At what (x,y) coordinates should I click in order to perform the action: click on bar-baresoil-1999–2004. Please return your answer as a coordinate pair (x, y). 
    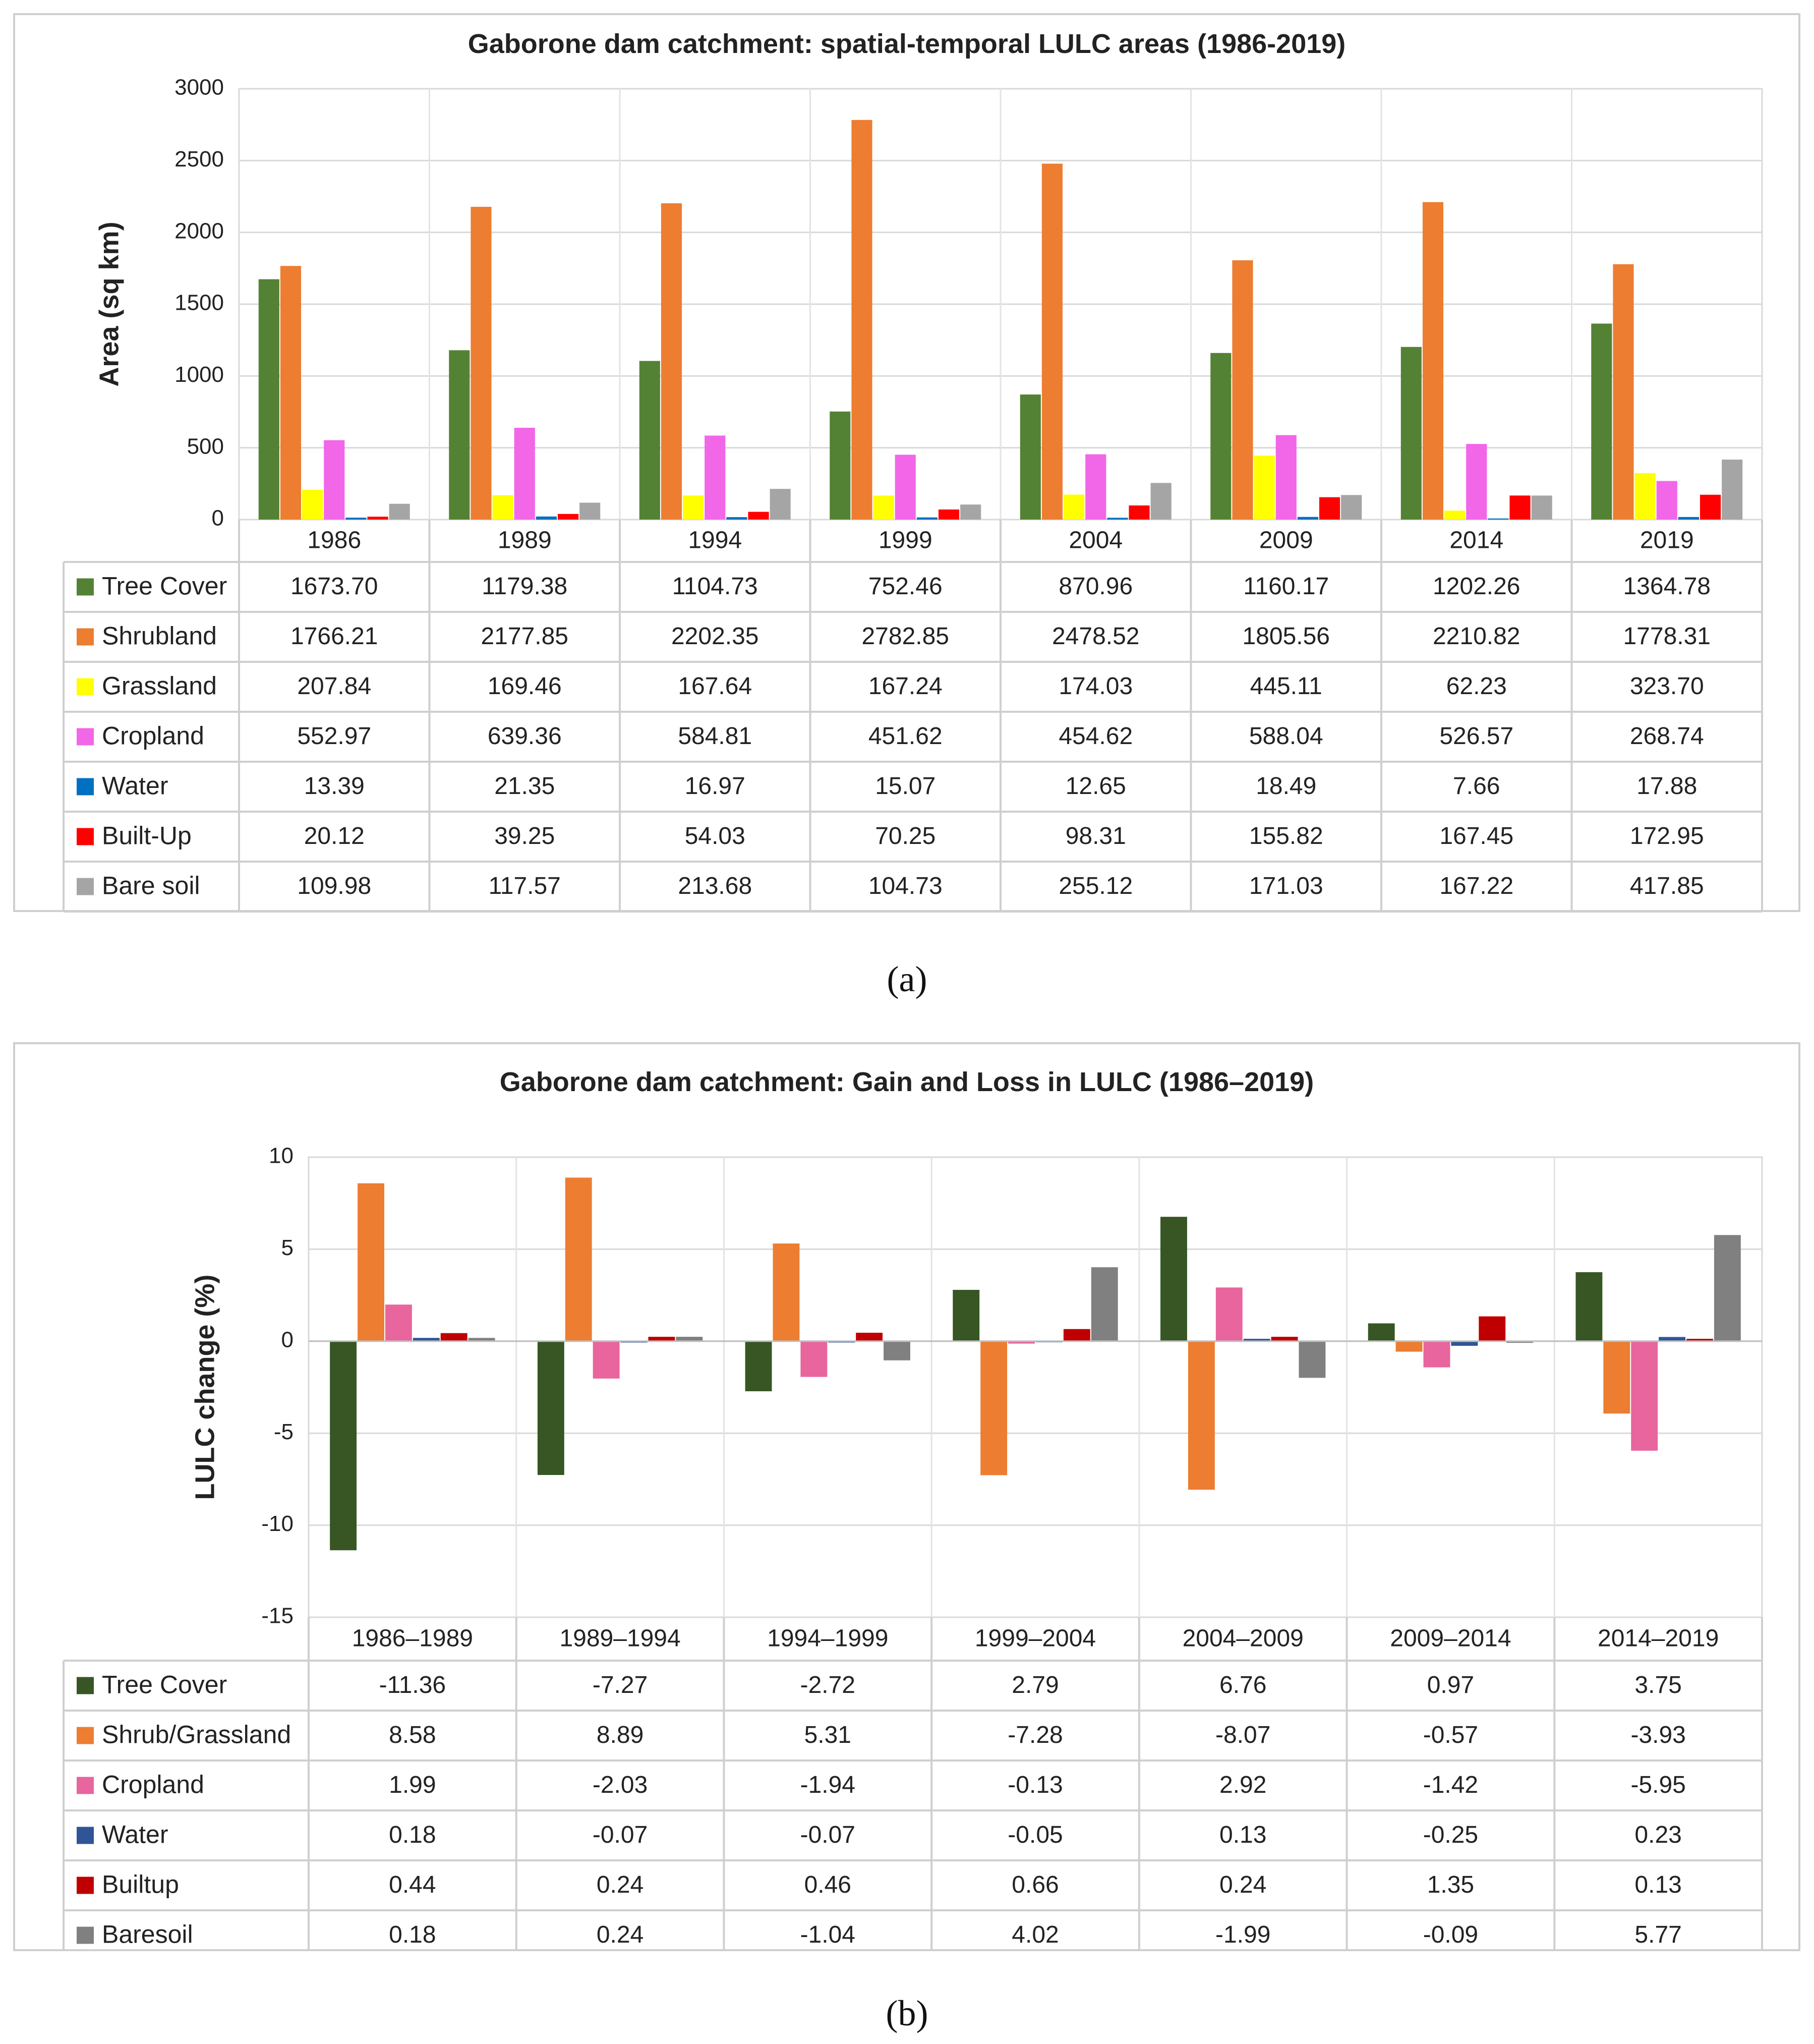
    Looking at the image, I should click on (1104, 1304).